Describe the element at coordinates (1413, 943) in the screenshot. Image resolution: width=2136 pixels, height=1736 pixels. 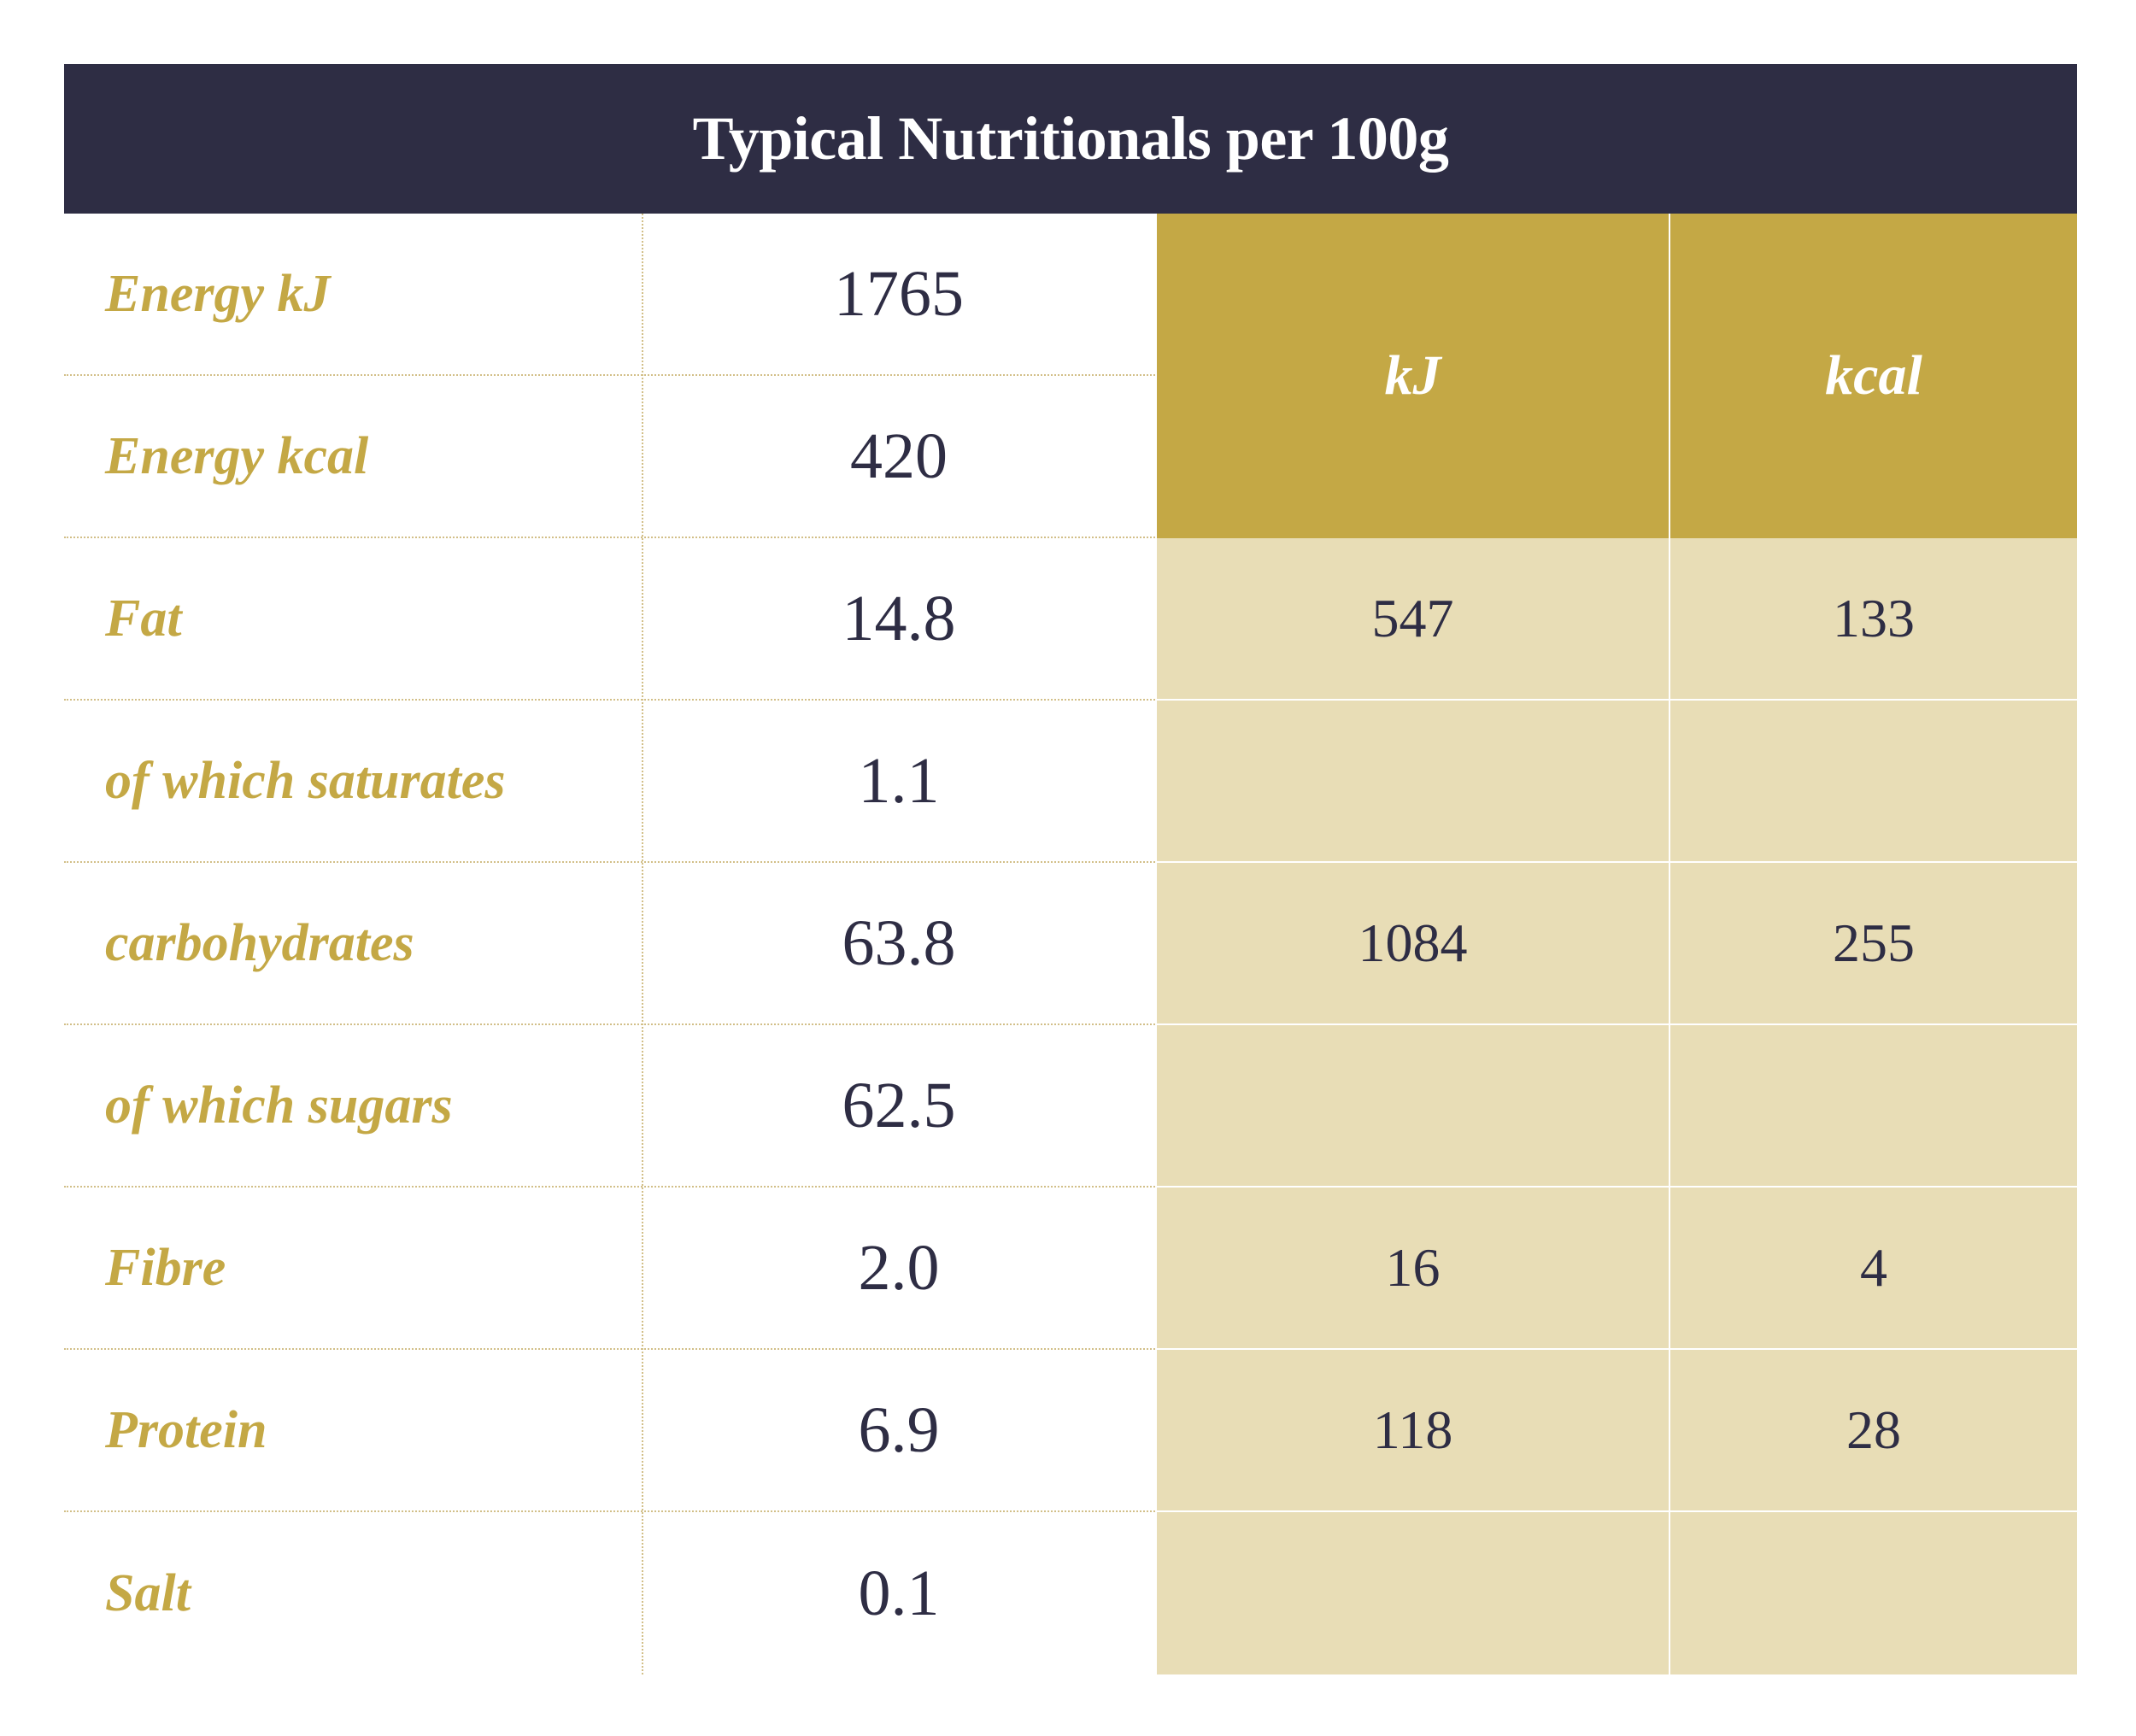
I see `kj-cell: 1084` at that location.